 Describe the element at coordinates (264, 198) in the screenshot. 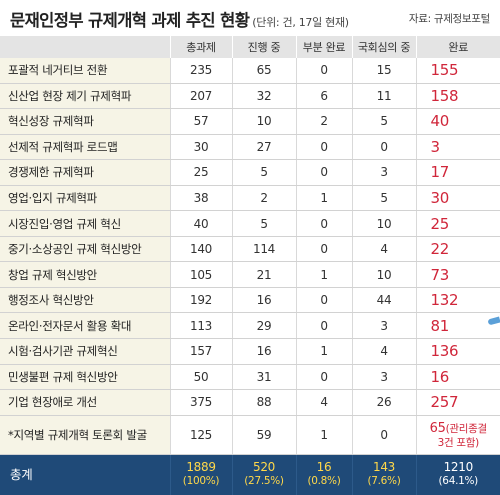

I see `row-progress: 2` at that location.